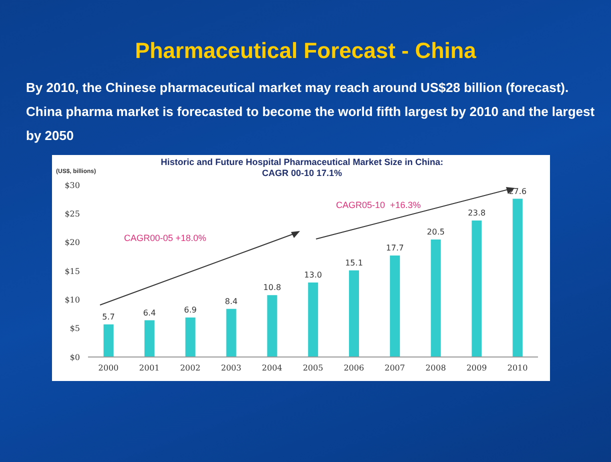  I want to click on data-label: 6.4, so click(149, 313).